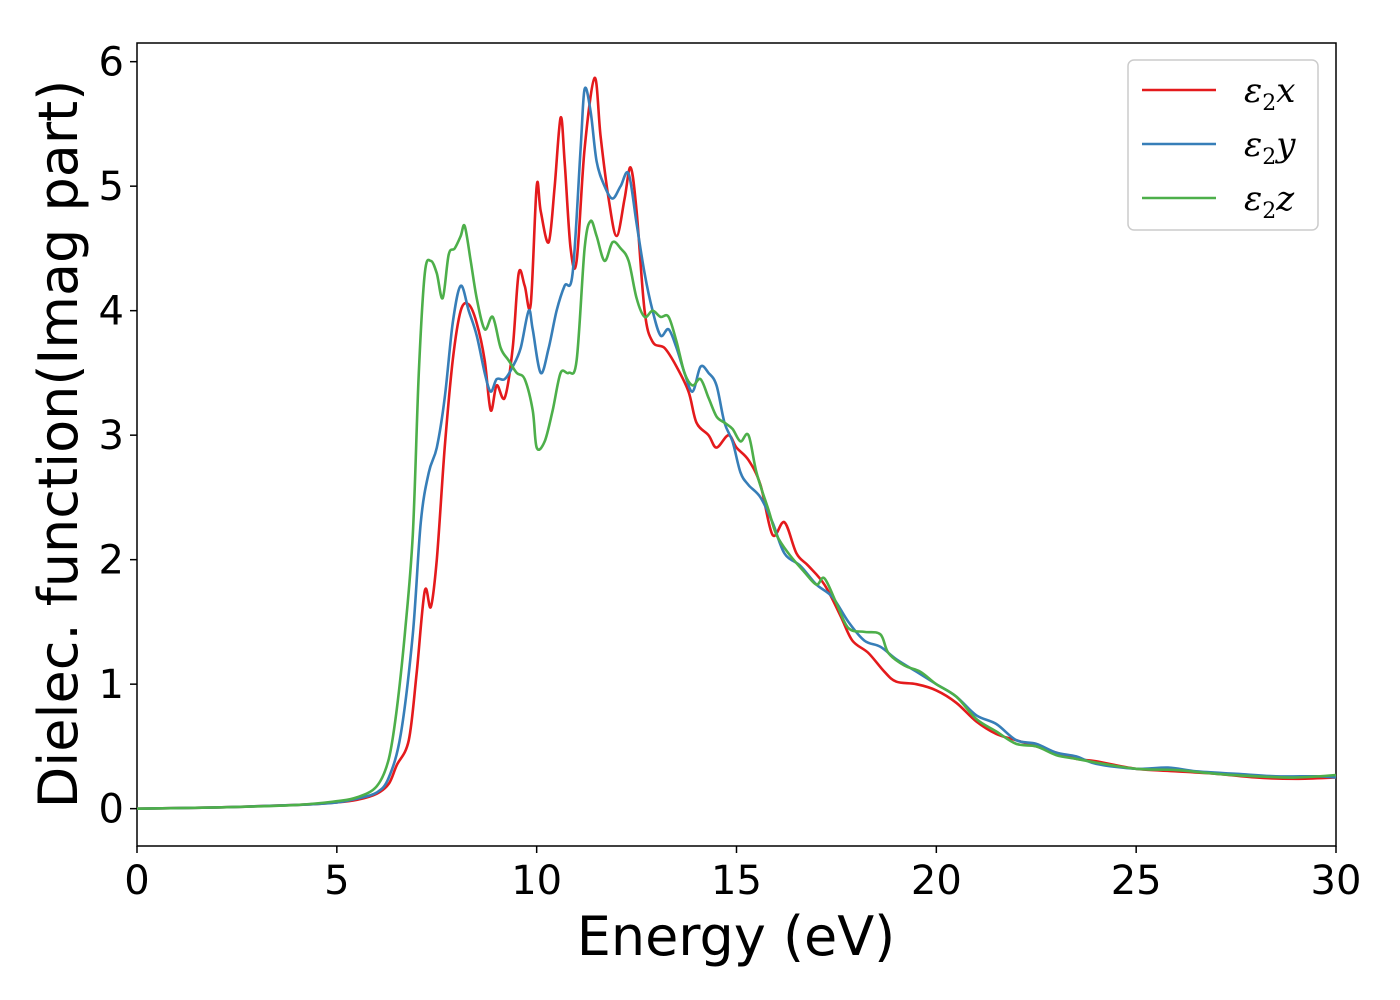 The height and width of the screenshot is (1000, 1400). Describe the element at coordinates (111, 436) in the screenshot. I see `y-tick-label: 3` at that location.